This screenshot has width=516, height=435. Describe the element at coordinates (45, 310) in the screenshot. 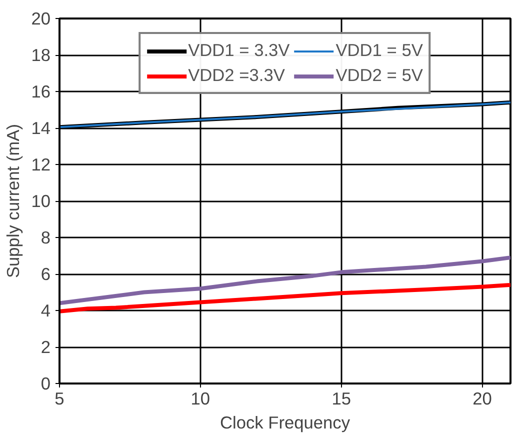

I see `y-tick-label: 4` at that location.